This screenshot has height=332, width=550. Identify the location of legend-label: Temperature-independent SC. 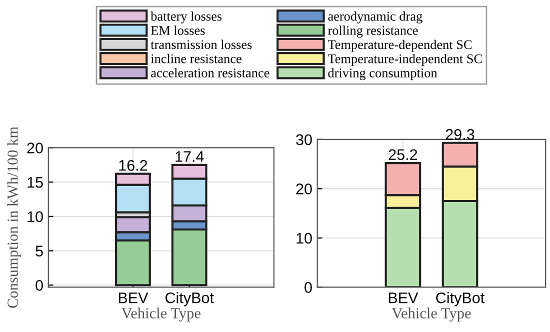
(405, 60).